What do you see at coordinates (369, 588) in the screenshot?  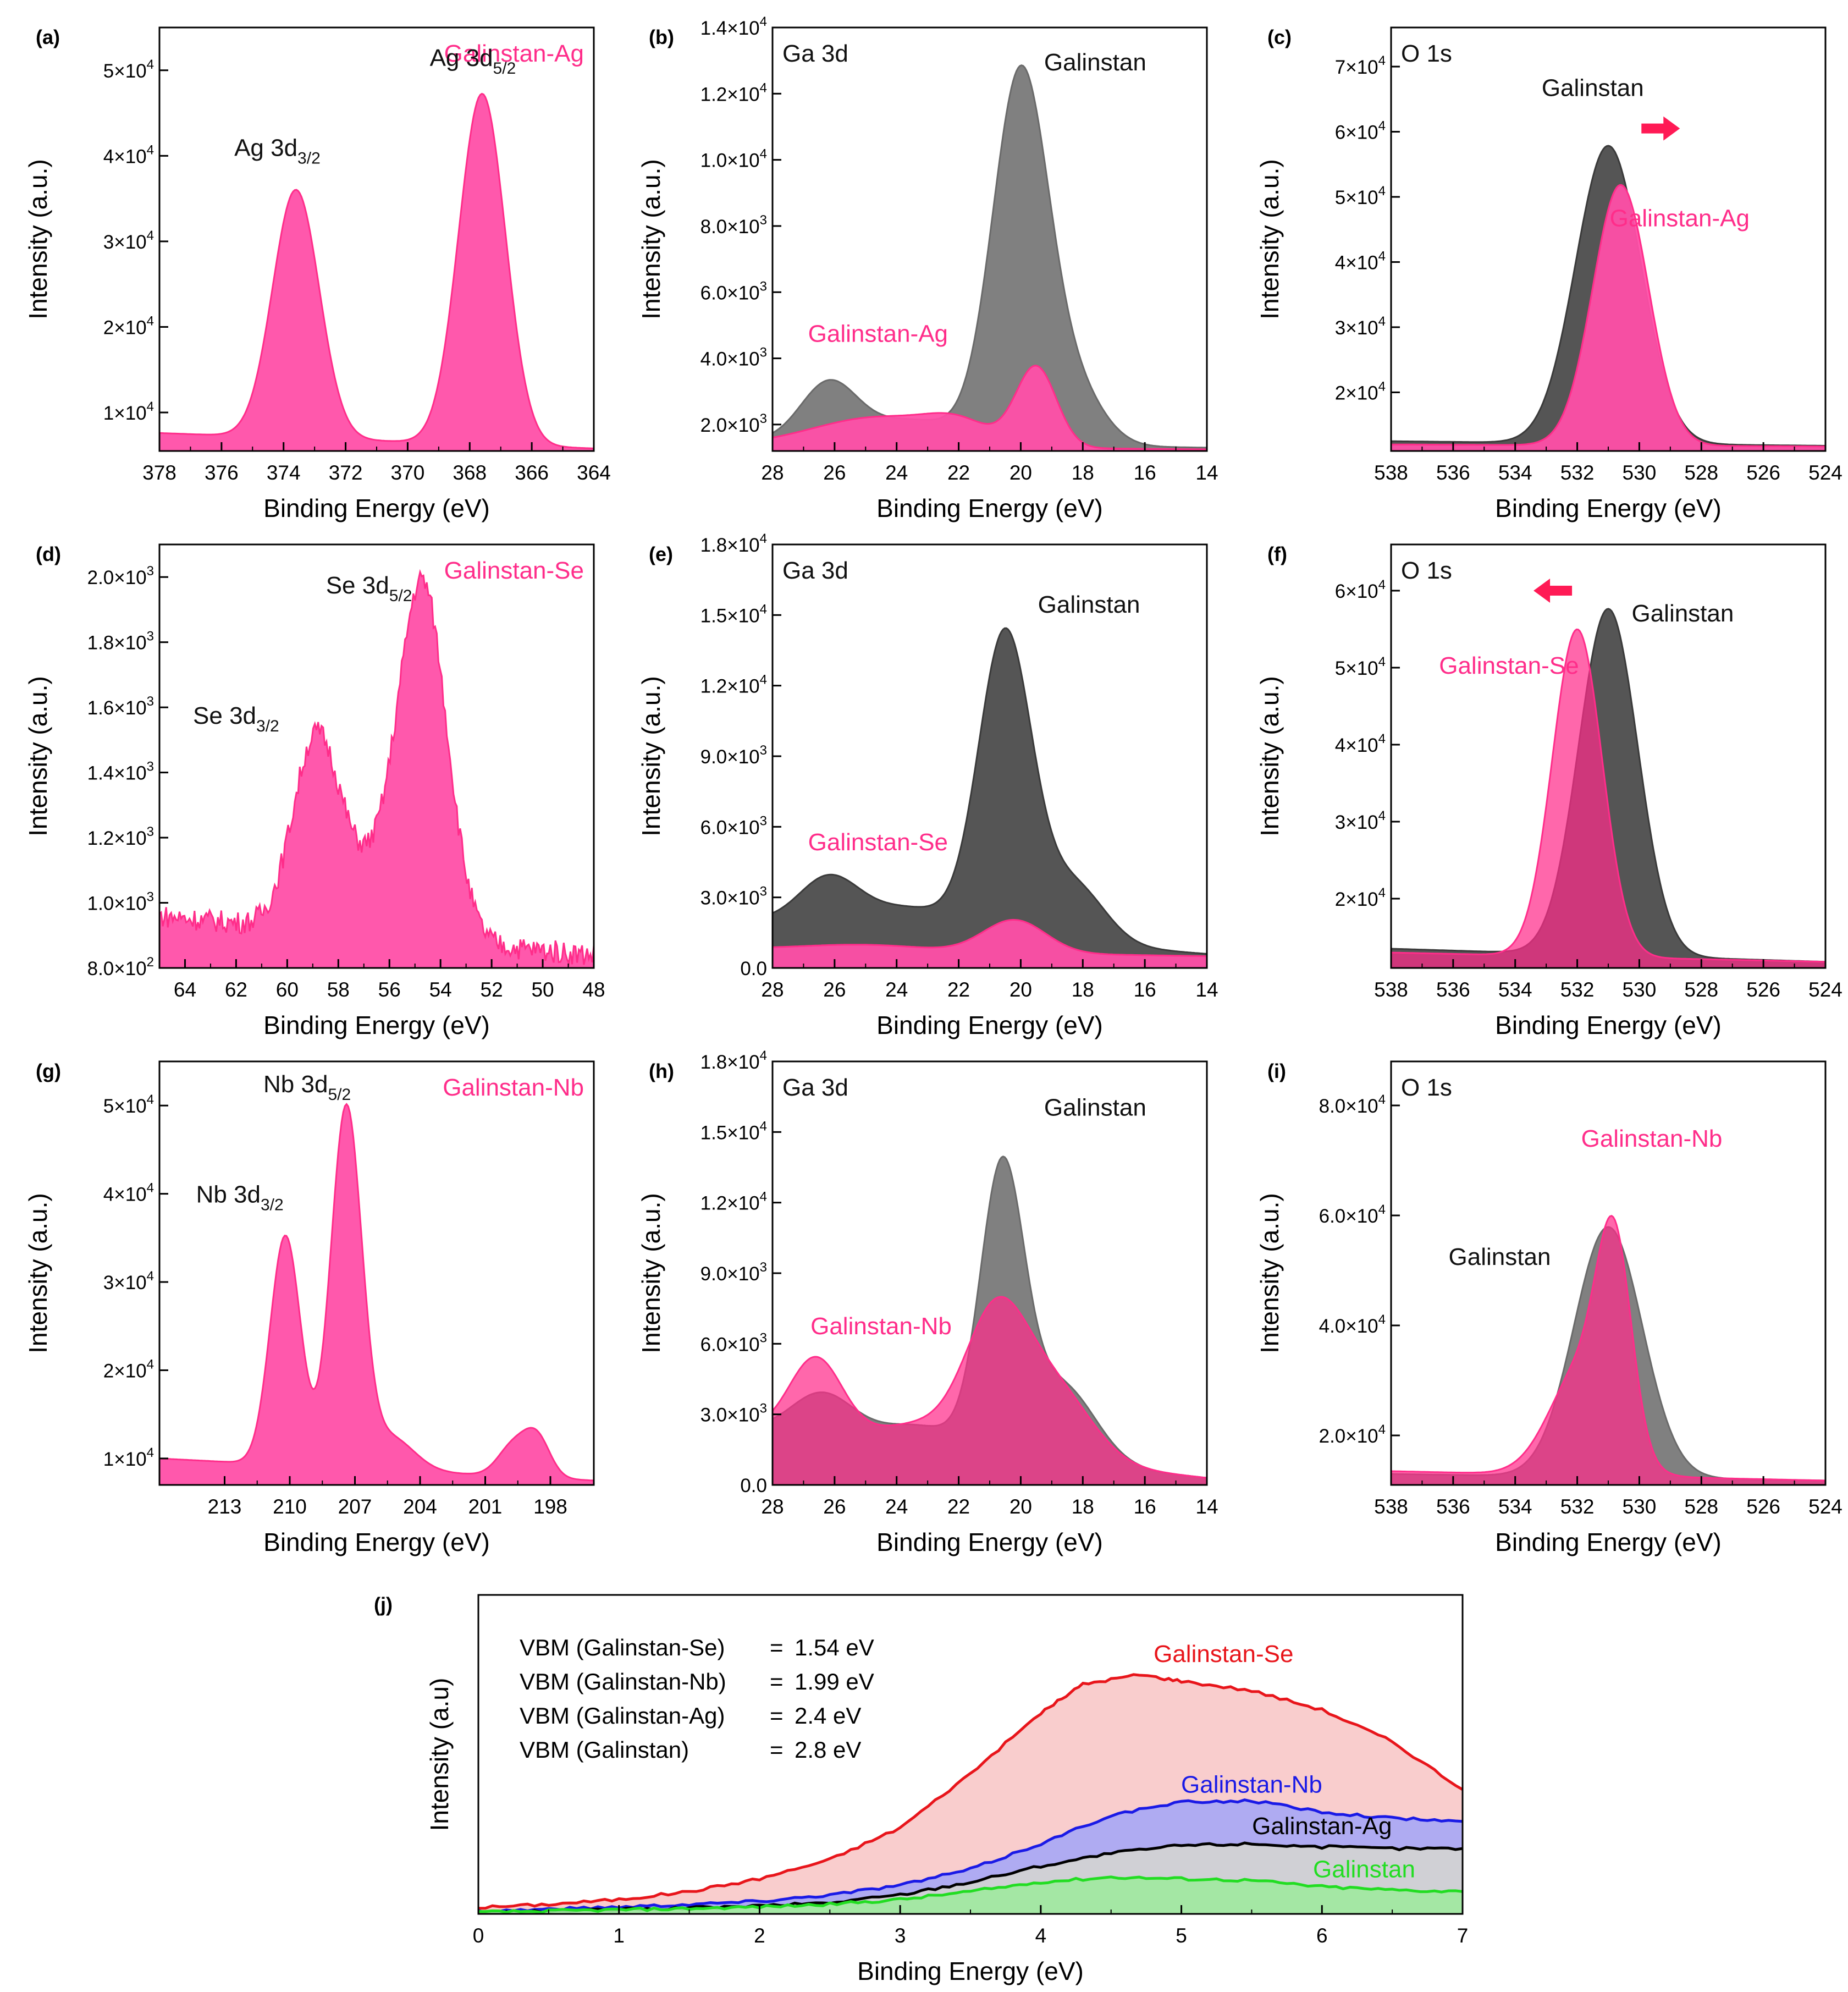 I see `label-se-3d: Se 3d5/2` at bounding box center [369, 588].